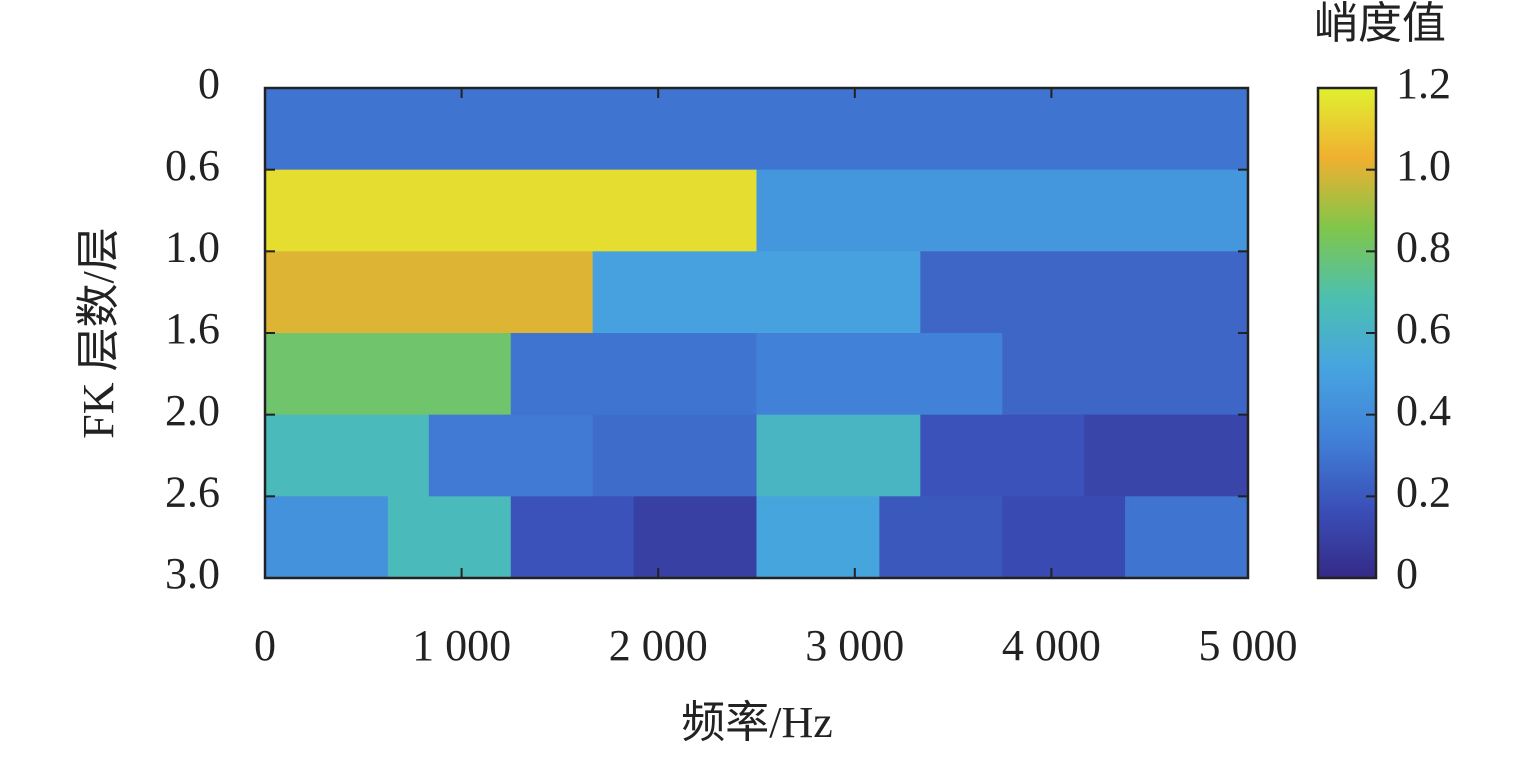 The image size is (1535, 761). I want to click on x-tick-label: 0, so click(265, 645).